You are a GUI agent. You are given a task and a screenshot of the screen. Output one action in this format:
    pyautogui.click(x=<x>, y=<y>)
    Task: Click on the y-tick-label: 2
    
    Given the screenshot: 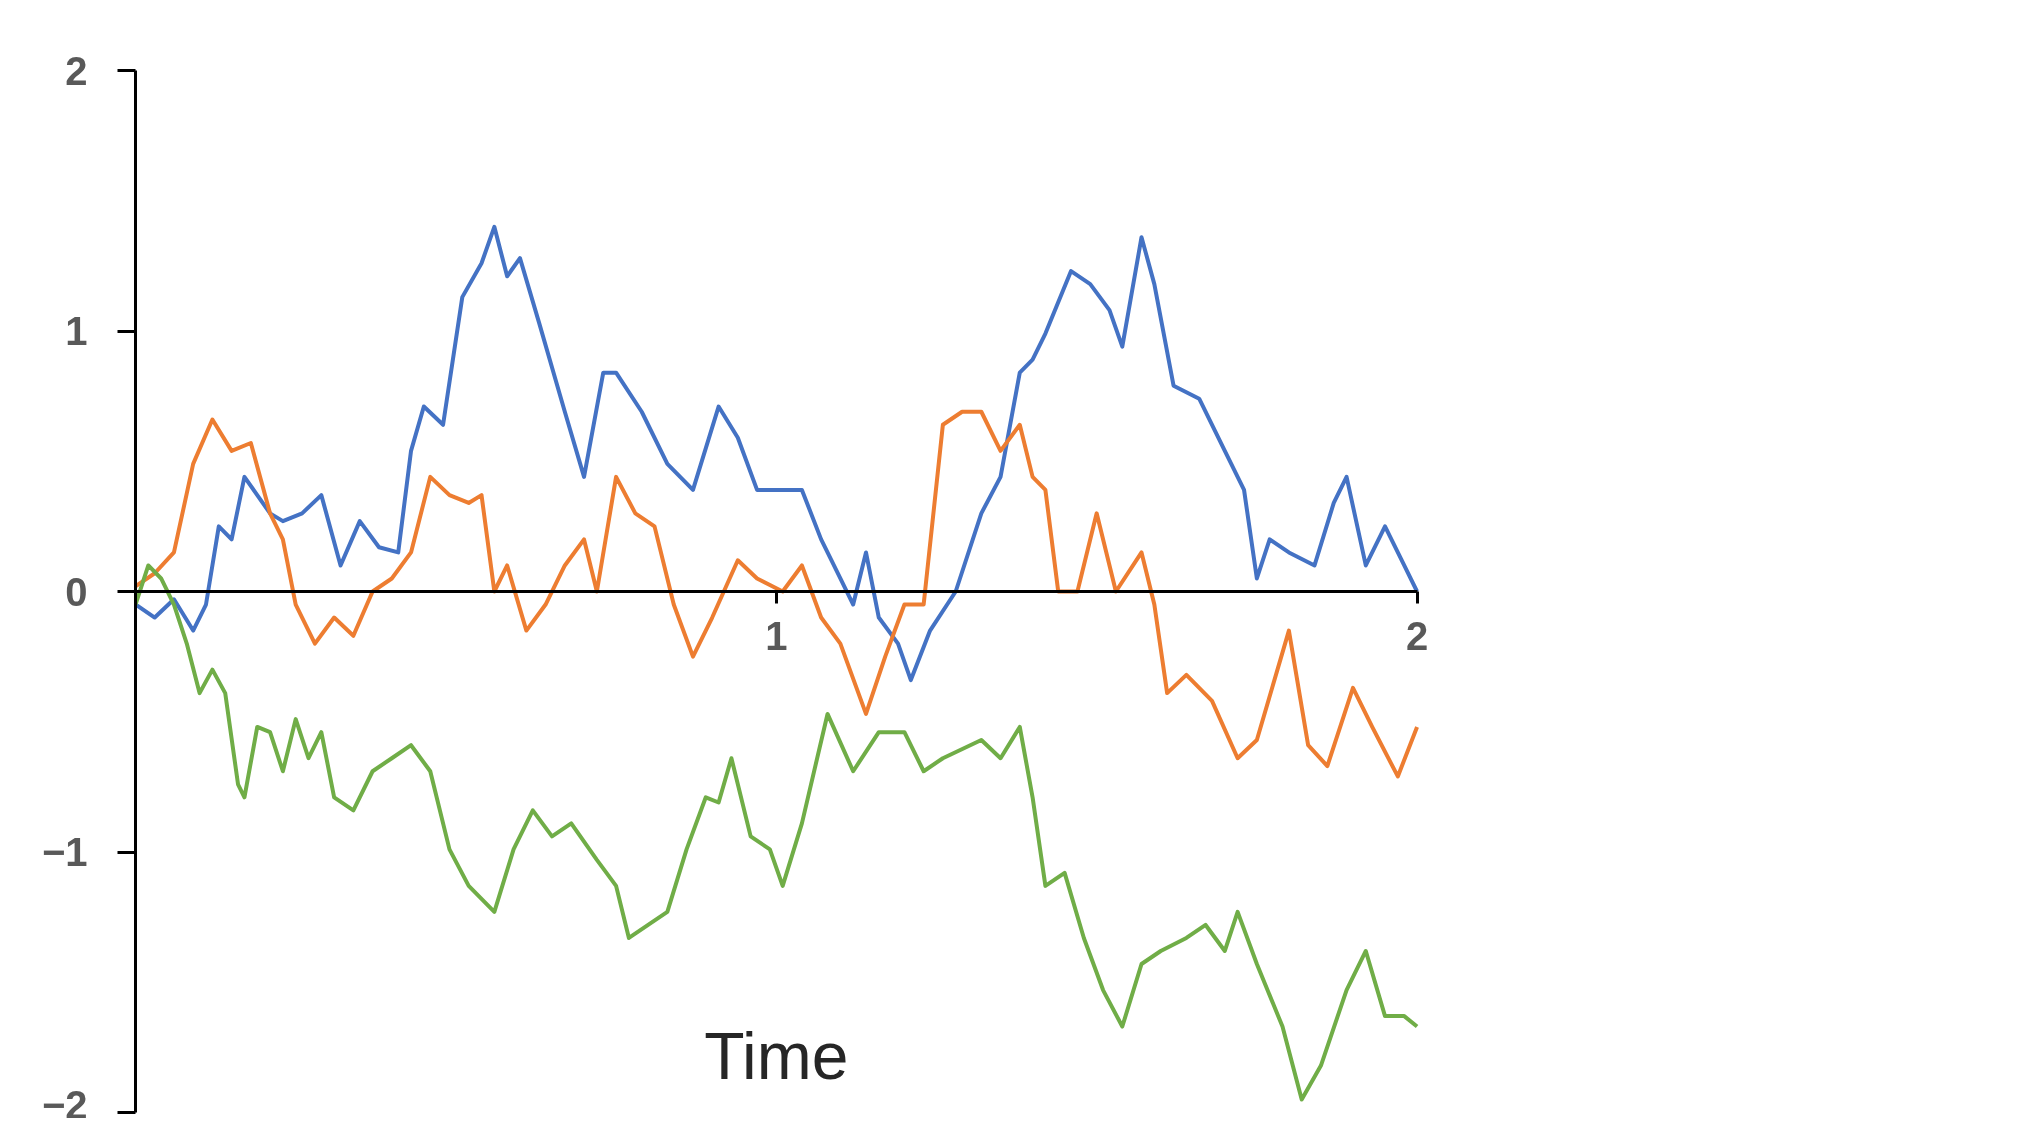 What is the action you would take?
    pyautogui.click(x=76, y=70)
    